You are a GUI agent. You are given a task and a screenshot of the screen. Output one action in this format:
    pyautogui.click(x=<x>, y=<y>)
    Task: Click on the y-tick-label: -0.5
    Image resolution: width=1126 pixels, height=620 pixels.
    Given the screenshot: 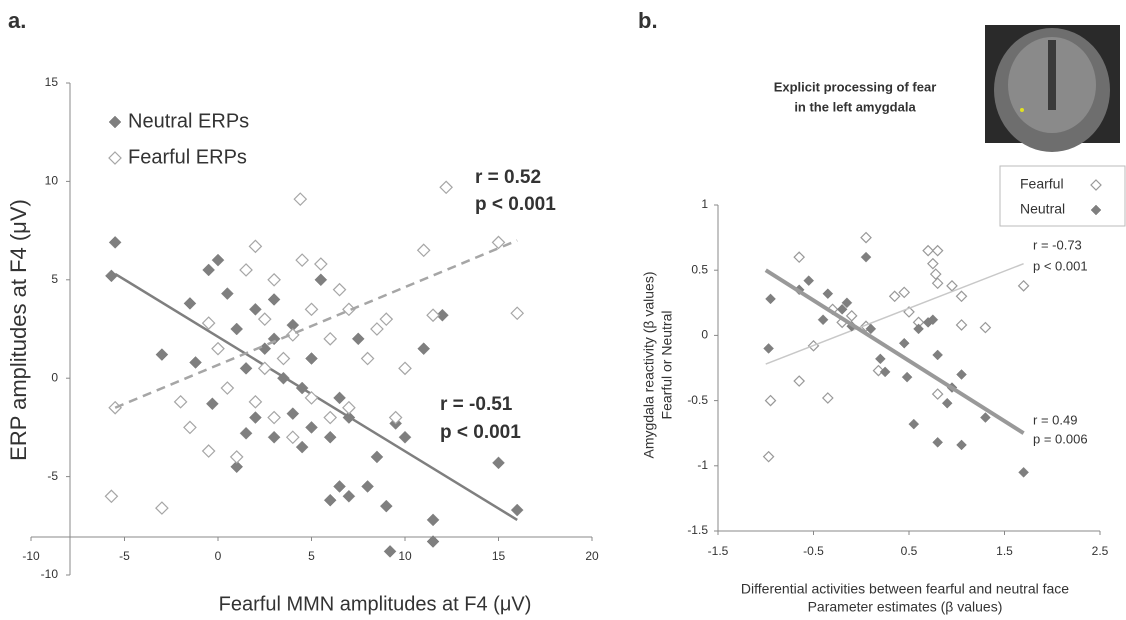 What is the action you would take?
    pyautogui.click(x=697, y=400)
    